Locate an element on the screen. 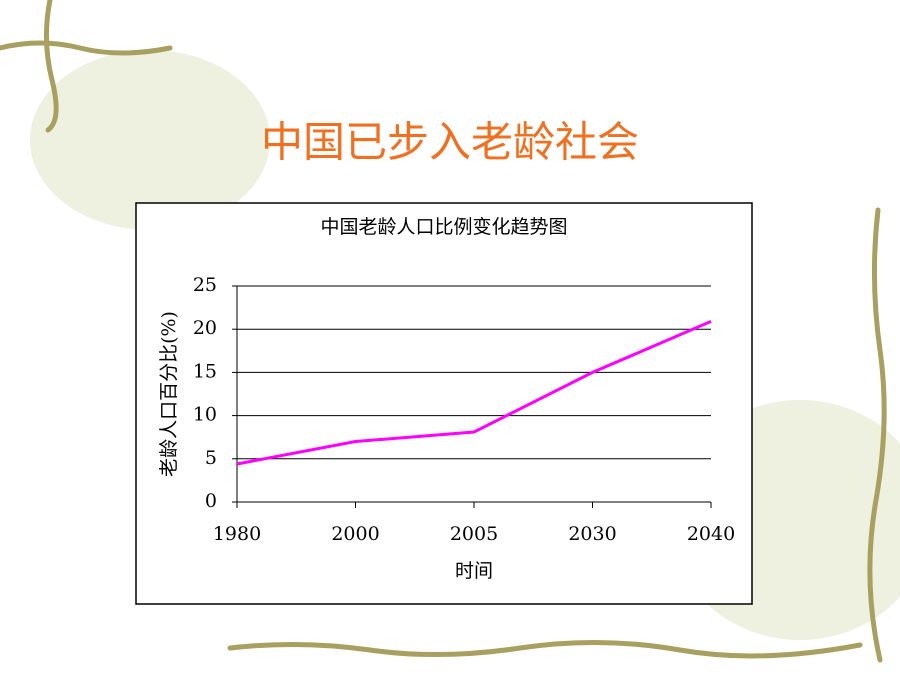 The width and height of the screenshot is (900, 675). y-tick-label: 25 is located at coordinates (205, 285).